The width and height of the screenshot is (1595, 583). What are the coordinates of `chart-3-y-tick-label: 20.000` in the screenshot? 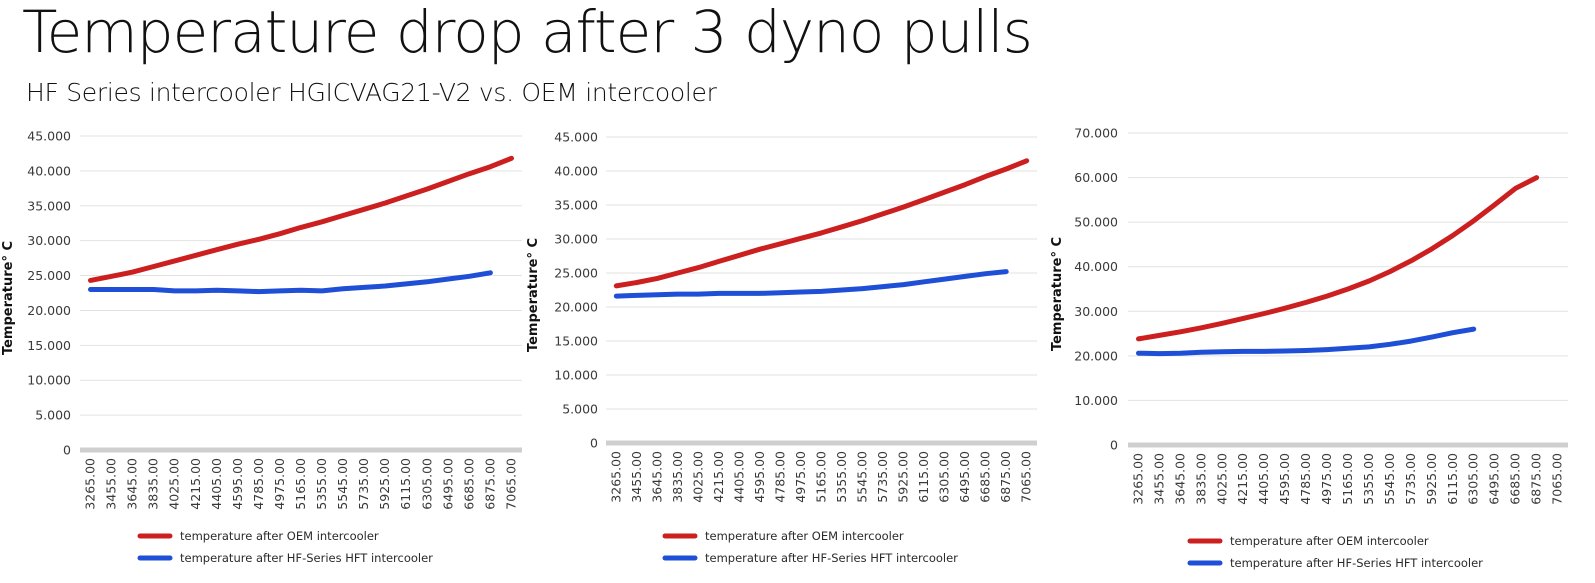 It's located at (1096, 355).